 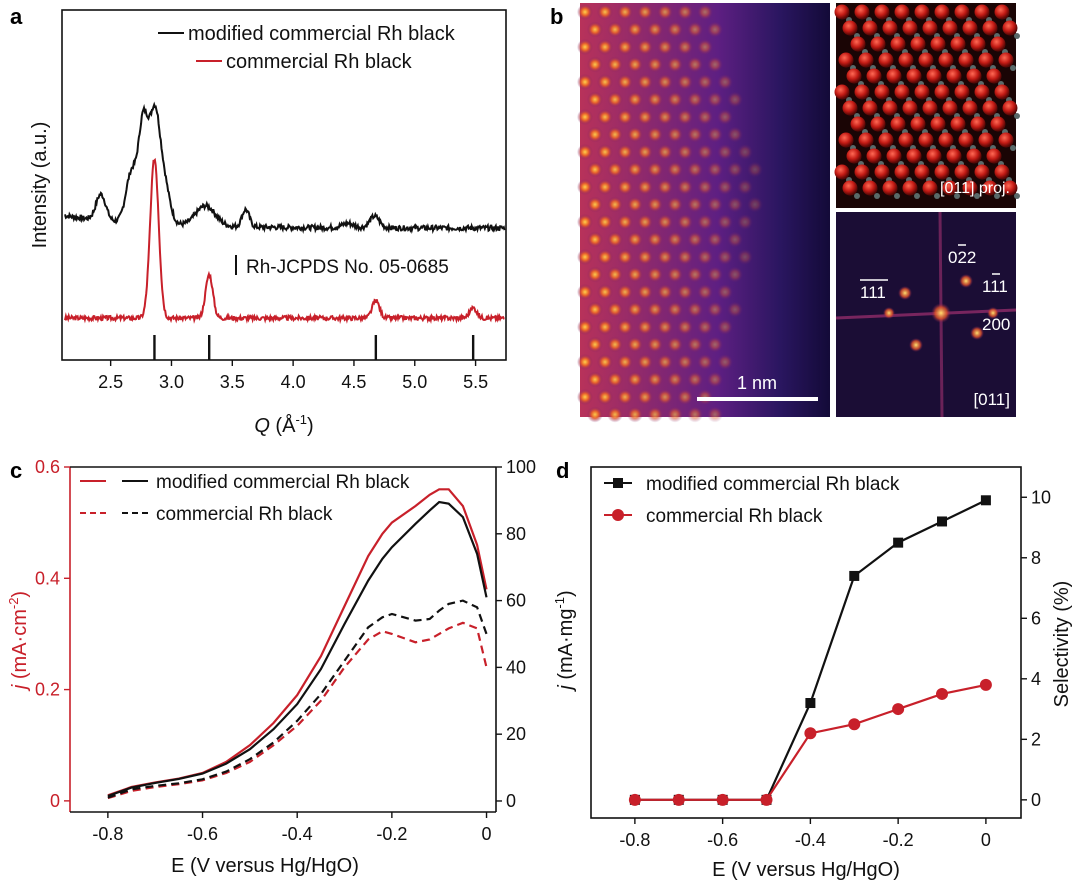 What do you see at coordinates (806, 870) in the screenshot?
I see `panel-d-x-axis-label: E (V versus Hg/HgO)` at bounding box center [806, 870].